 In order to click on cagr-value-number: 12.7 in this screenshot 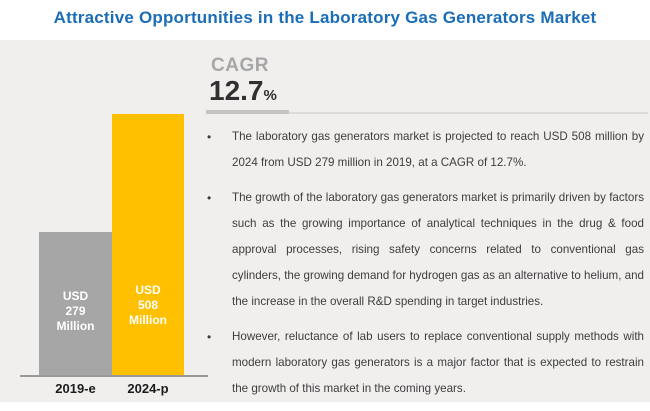, I will do `click(236, 90)`.